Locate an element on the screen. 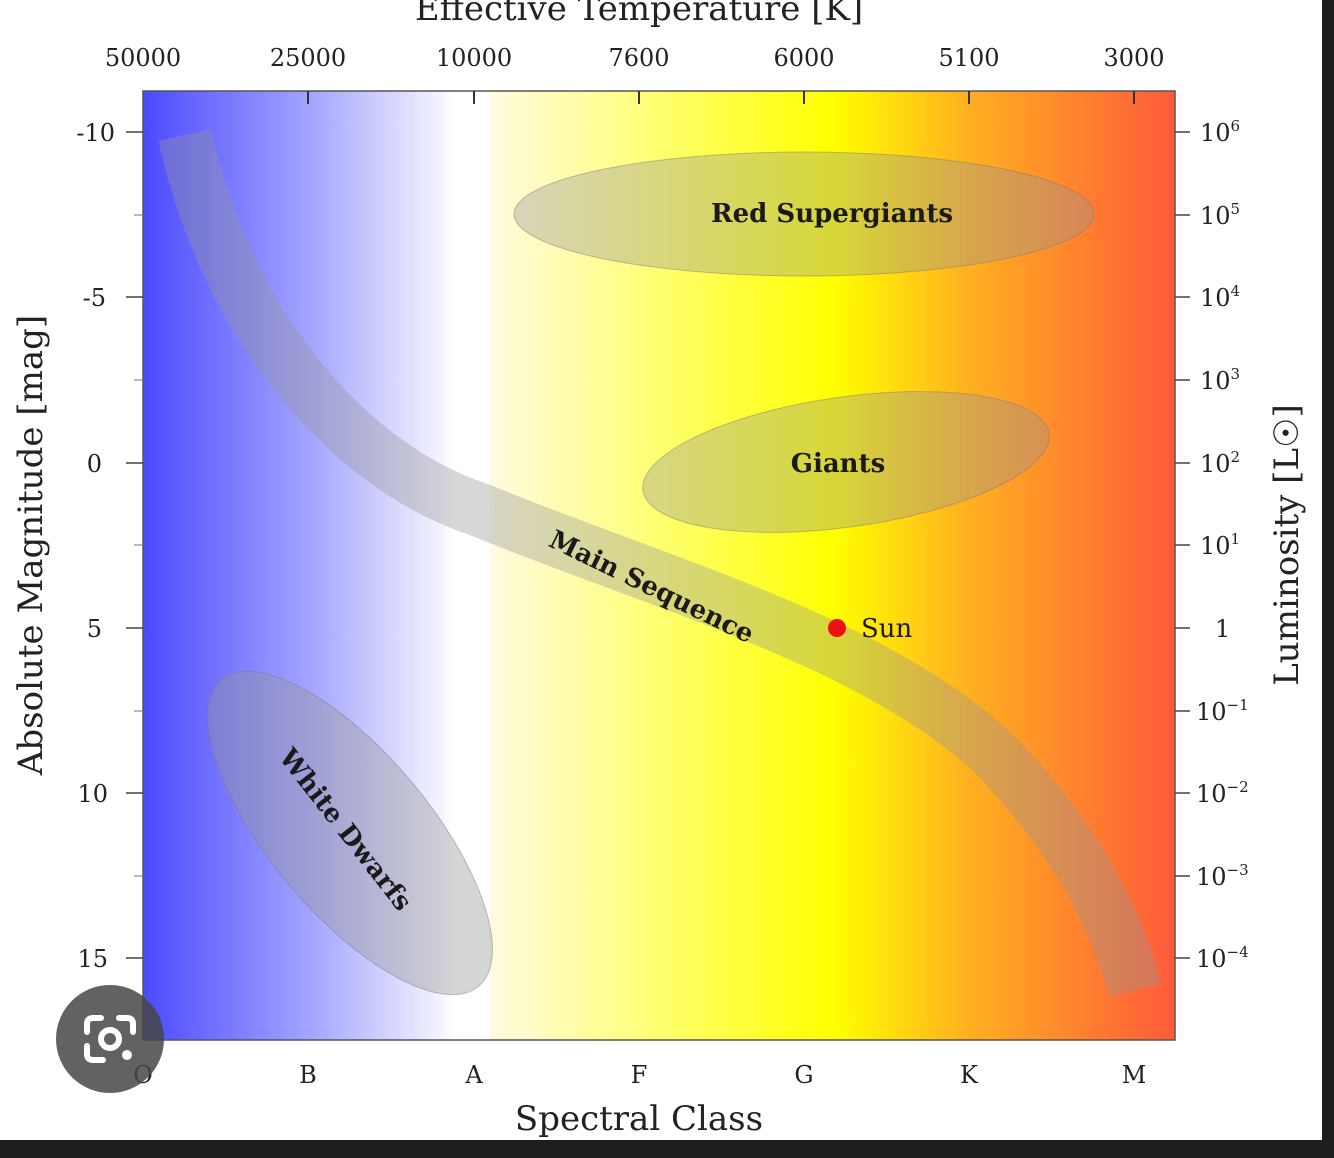  top-axis-title: Effective Temperature [K] is located at coordinates (639, 14).